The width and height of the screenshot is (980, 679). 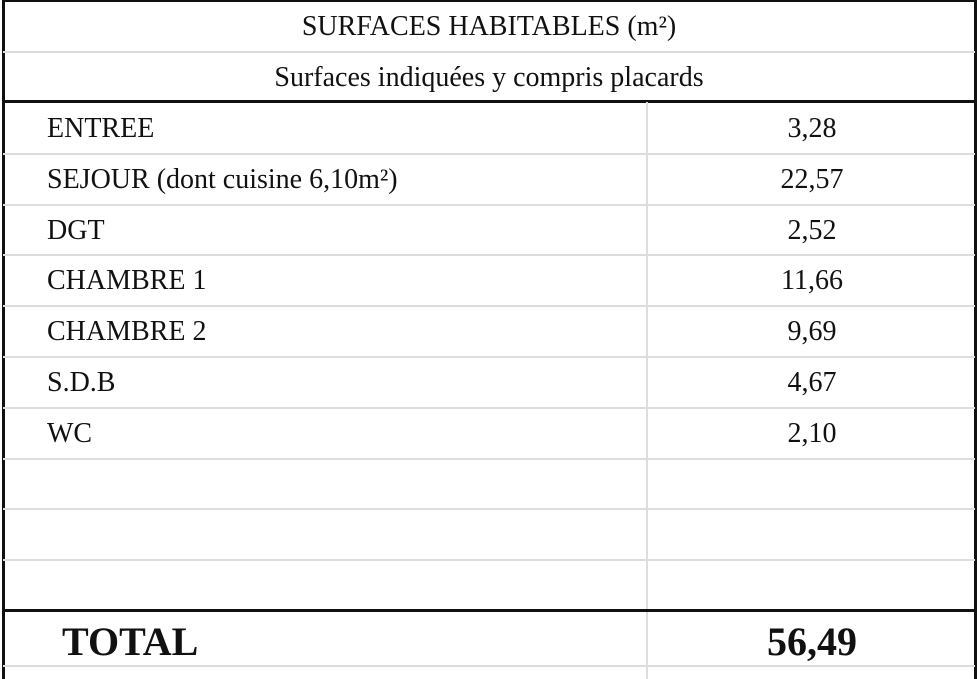 What do you see at coordinates (489, 26) in the screenshot?
I see `table-title: SURFACES HABITABLES (m²)` at bounding box center [489, 26].